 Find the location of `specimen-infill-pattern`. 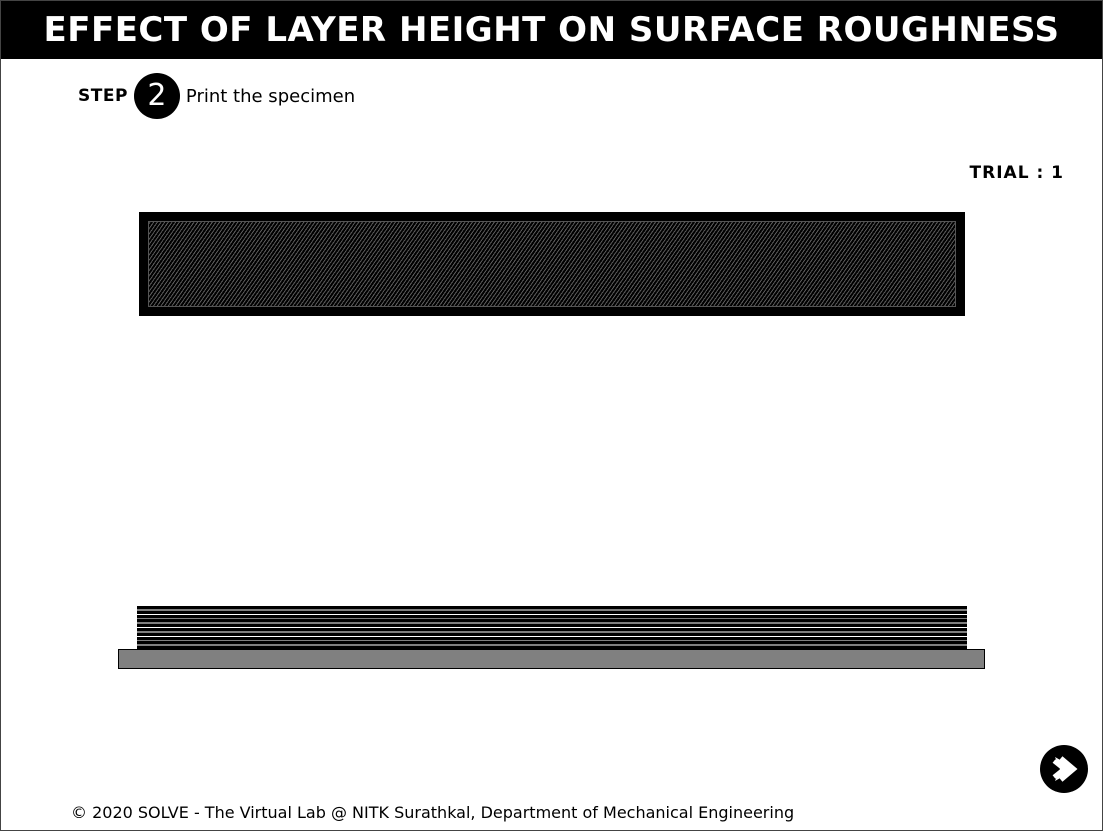

specimen-infill-pattern is located at coordinates (552, 264).